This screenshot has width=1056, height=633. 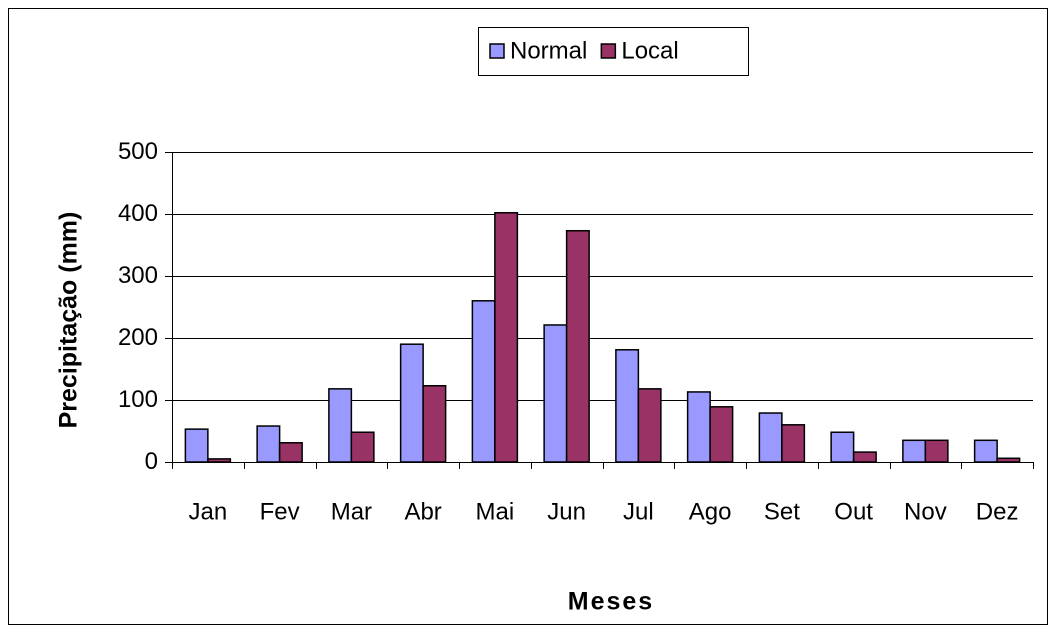 I want to click on y-tick-label: 500, so click(x=138, y=151).